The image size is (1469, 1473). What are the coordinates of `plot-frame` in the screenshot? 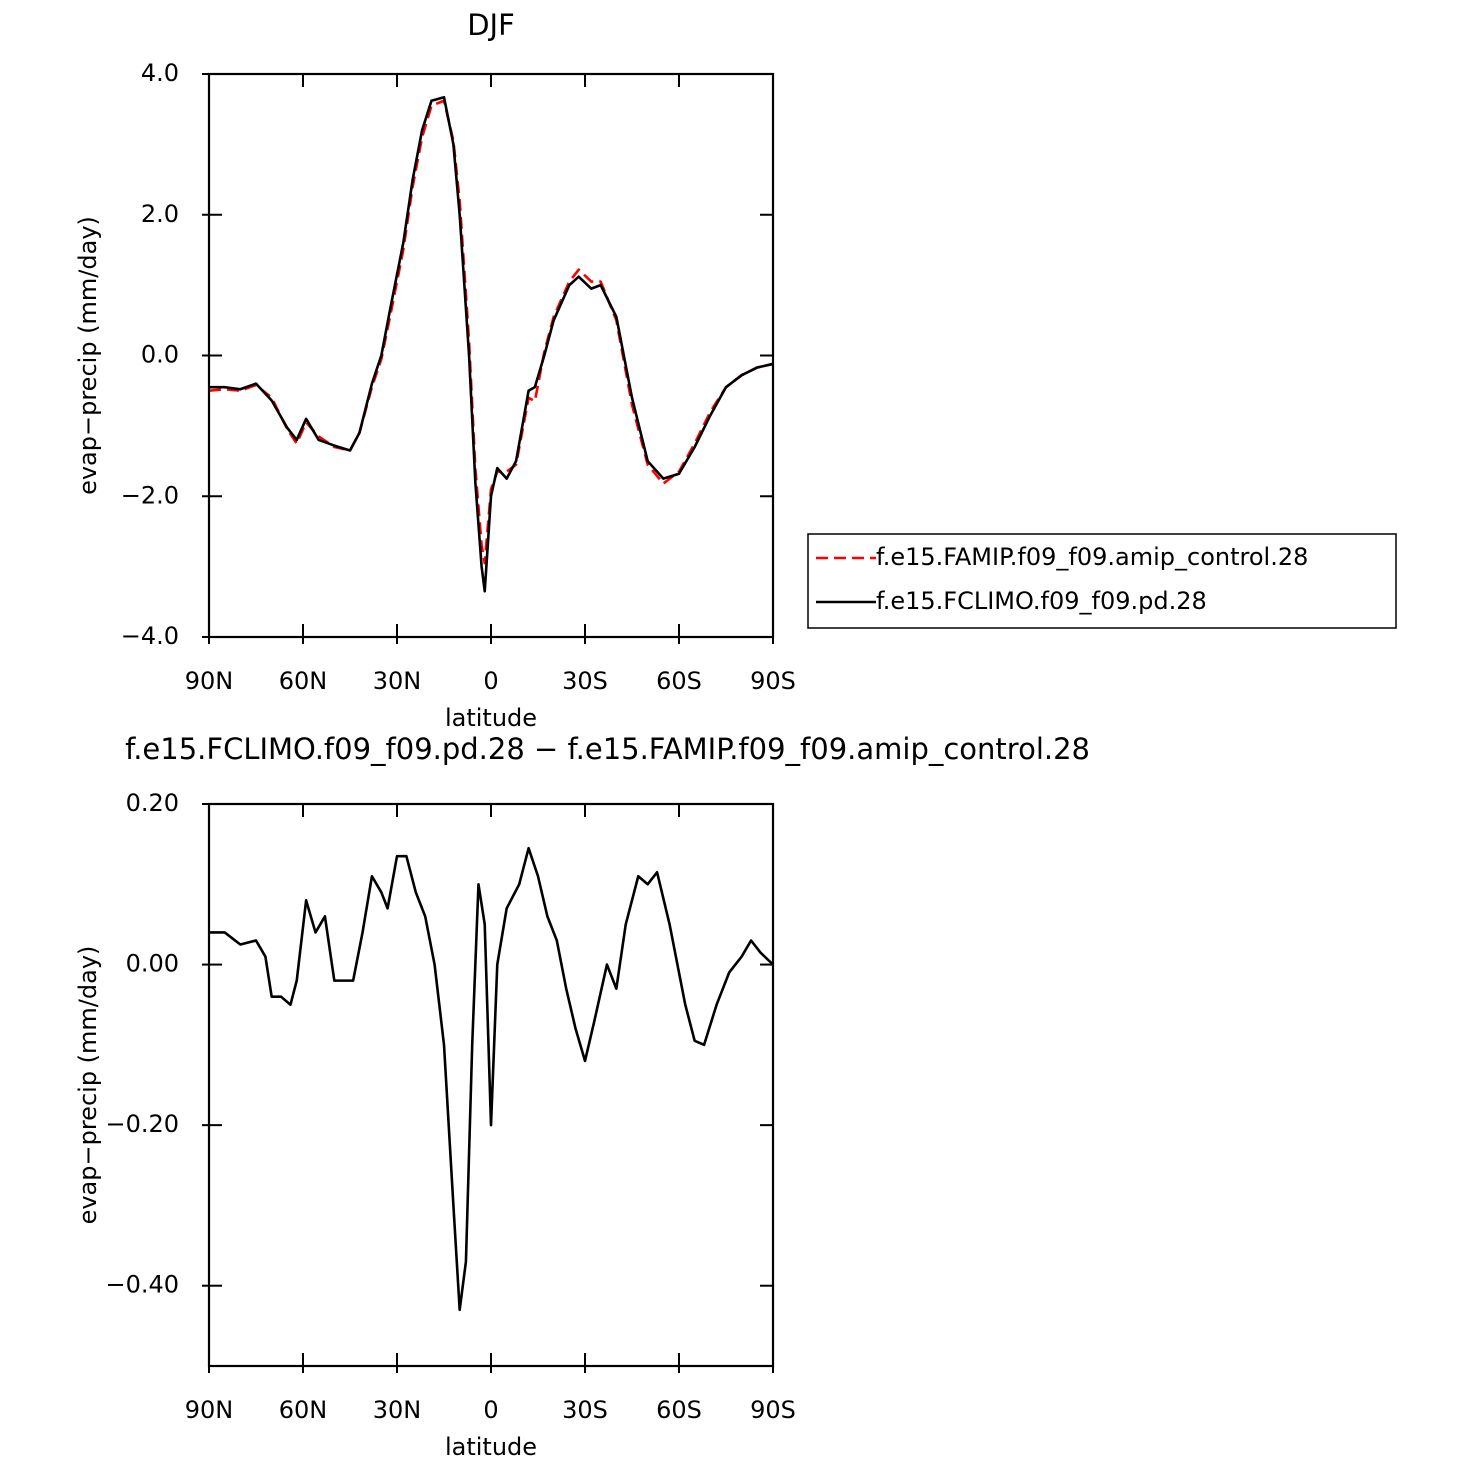 It's located at (491, 355).